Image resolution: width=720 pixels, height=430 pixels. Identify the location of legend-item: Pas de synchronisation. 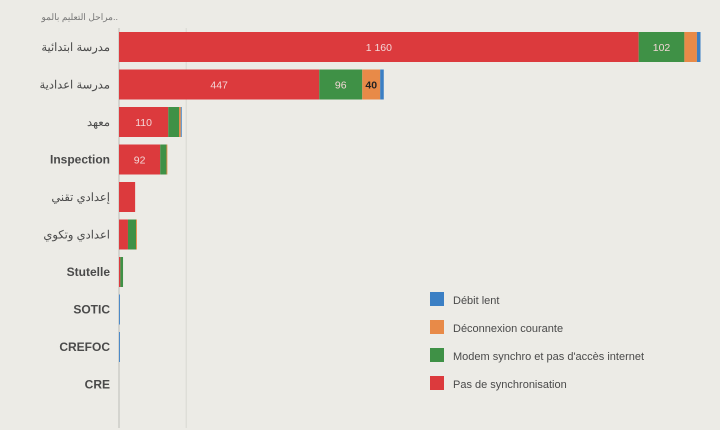
(498, 383).